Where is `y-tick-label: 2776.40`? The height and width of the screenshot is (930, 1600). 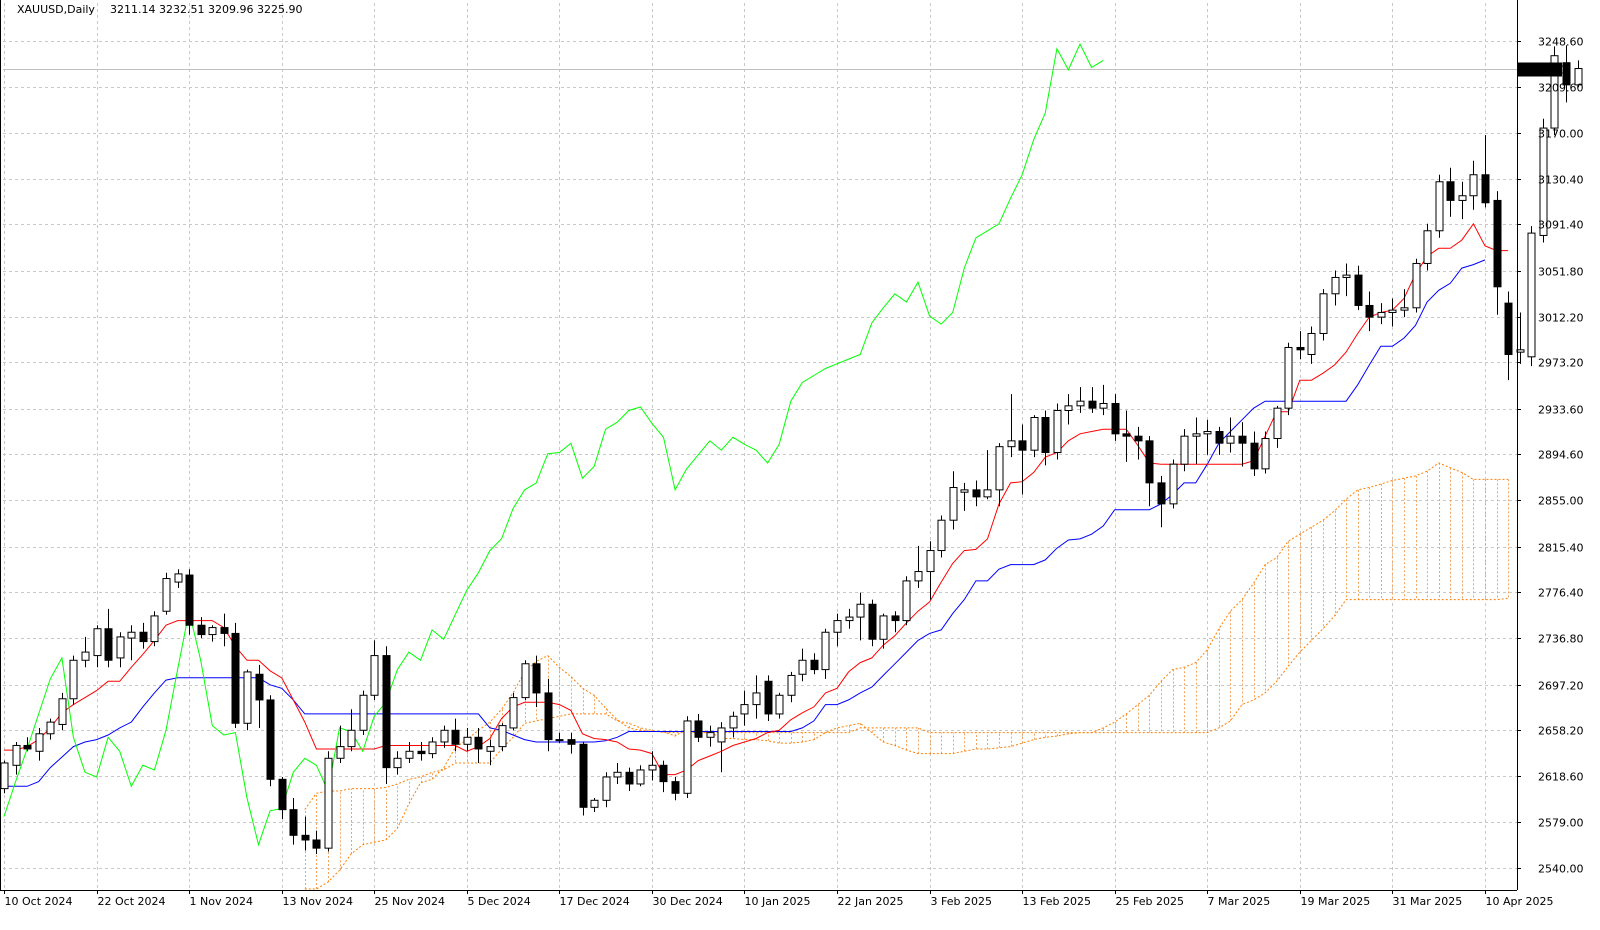 y-tick-label: 2776.40 is located at coordinates (1561, 593).